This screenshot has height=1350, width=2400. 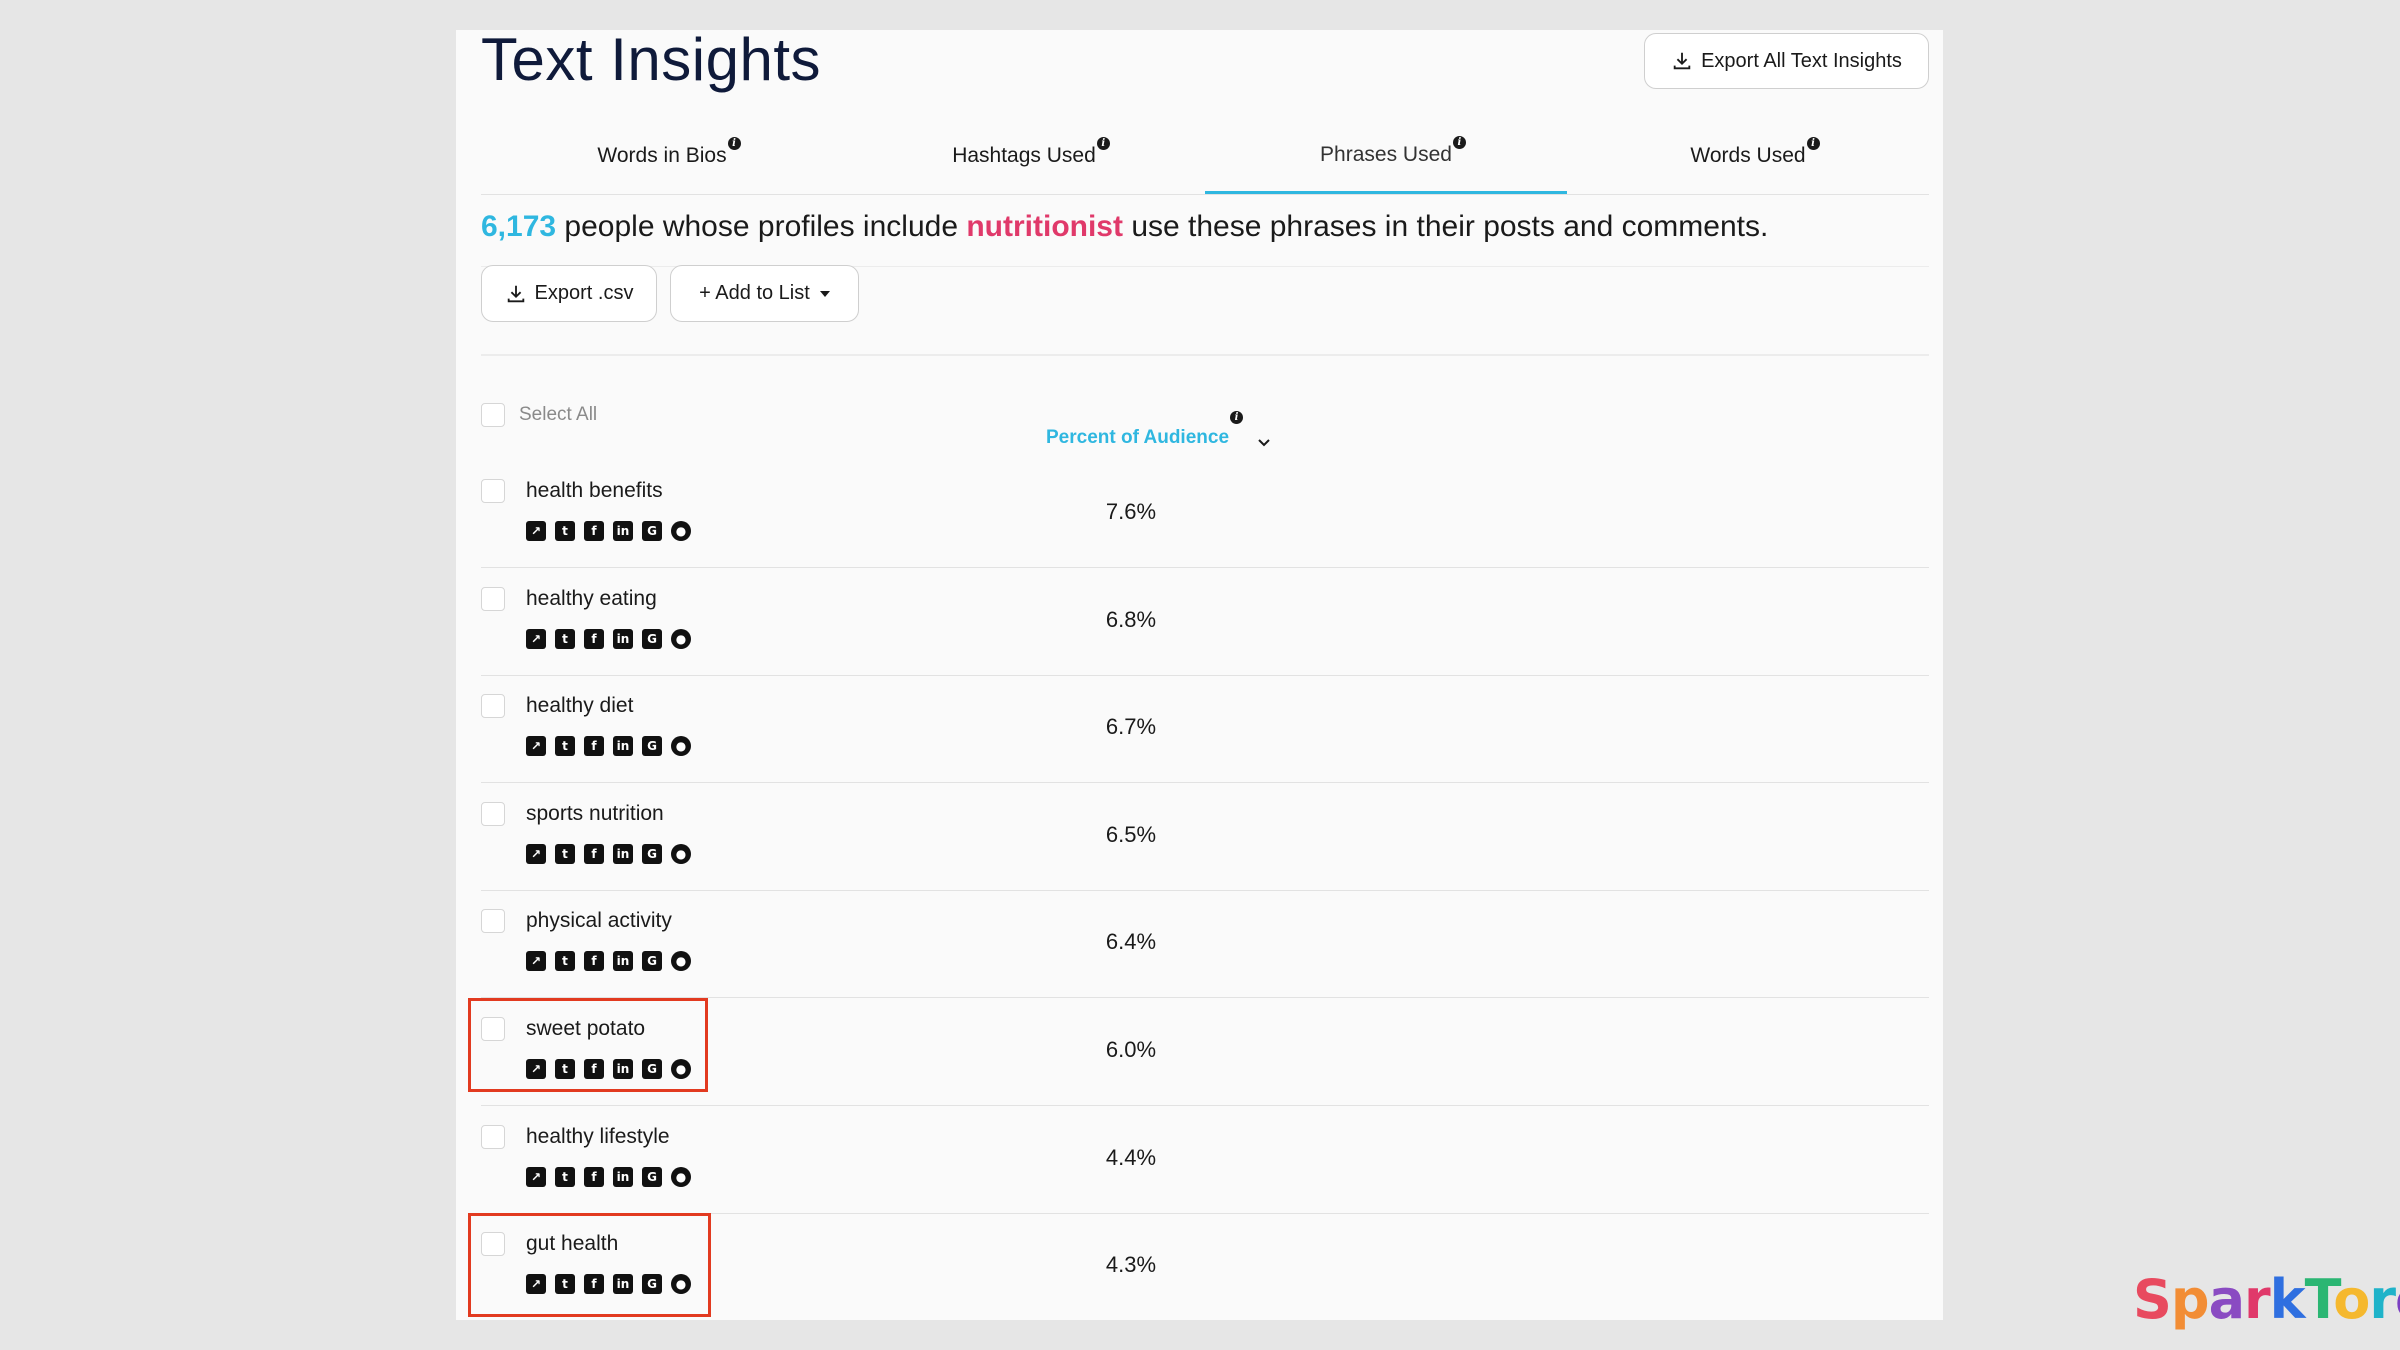 I want to click on table-row: gut health ↗ t f in G ● 4.3%, so click(x=1205, y=1267).